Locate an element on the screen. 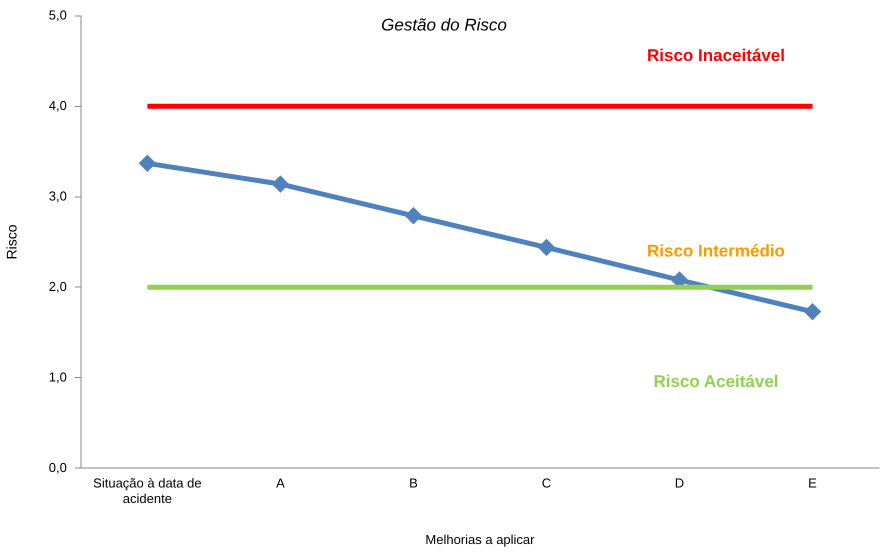 The width and height of the screenshot is (888, 552). y-tick-label: 0,0 is located at coordinates (57, 467).